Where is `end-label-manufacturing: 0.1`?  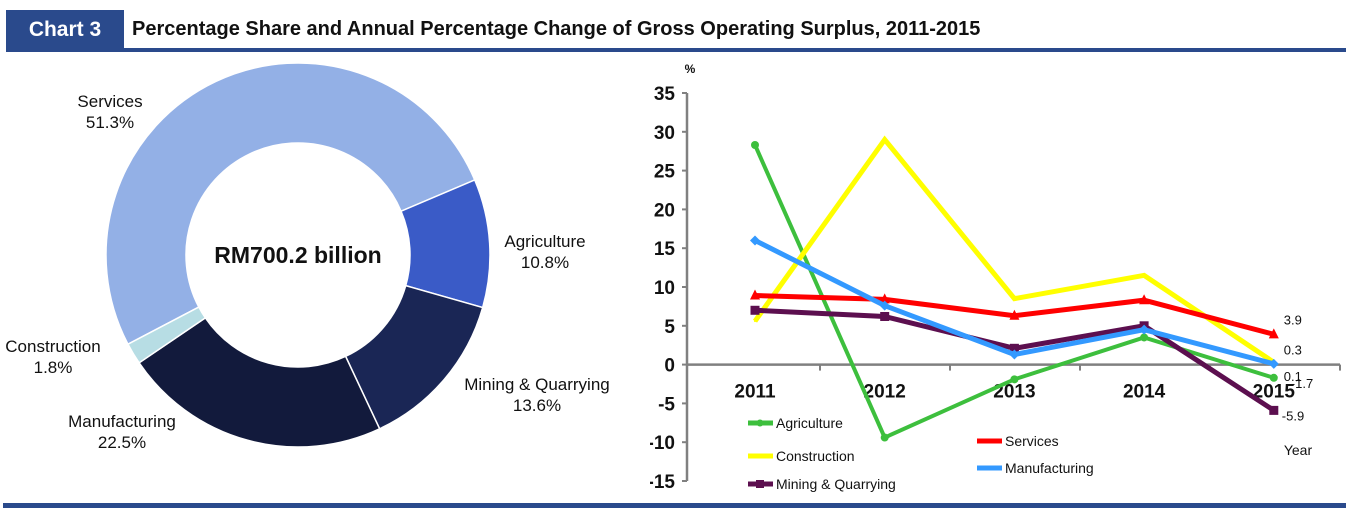 end-label-manufacturing: 0.1 is located at coordinates (1293, 376).